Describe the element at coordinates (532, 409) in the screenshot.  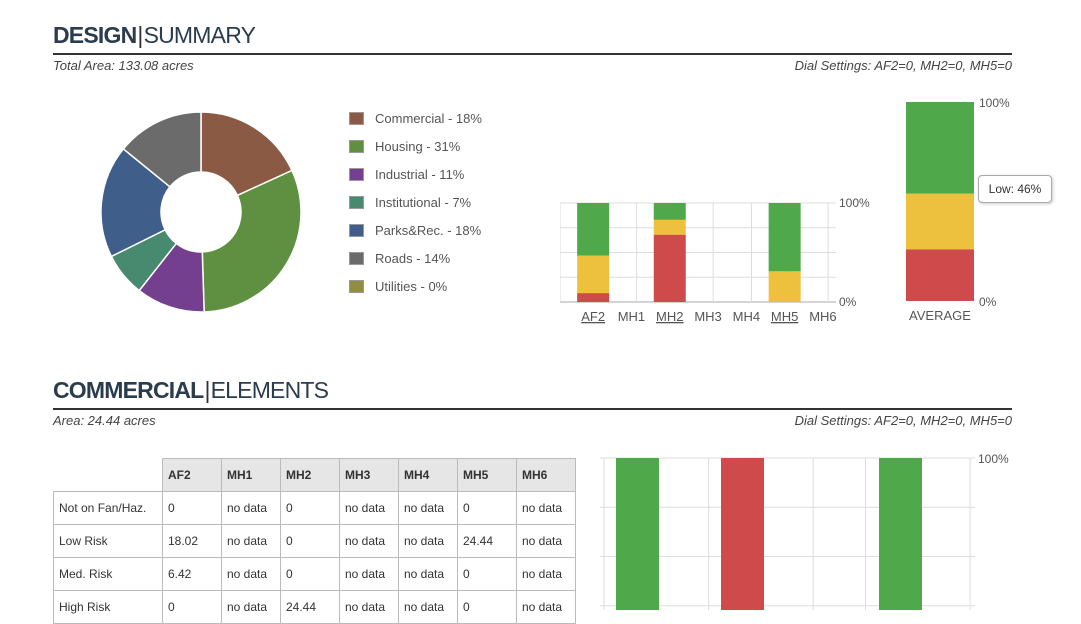
I see `section-divider` at that location.